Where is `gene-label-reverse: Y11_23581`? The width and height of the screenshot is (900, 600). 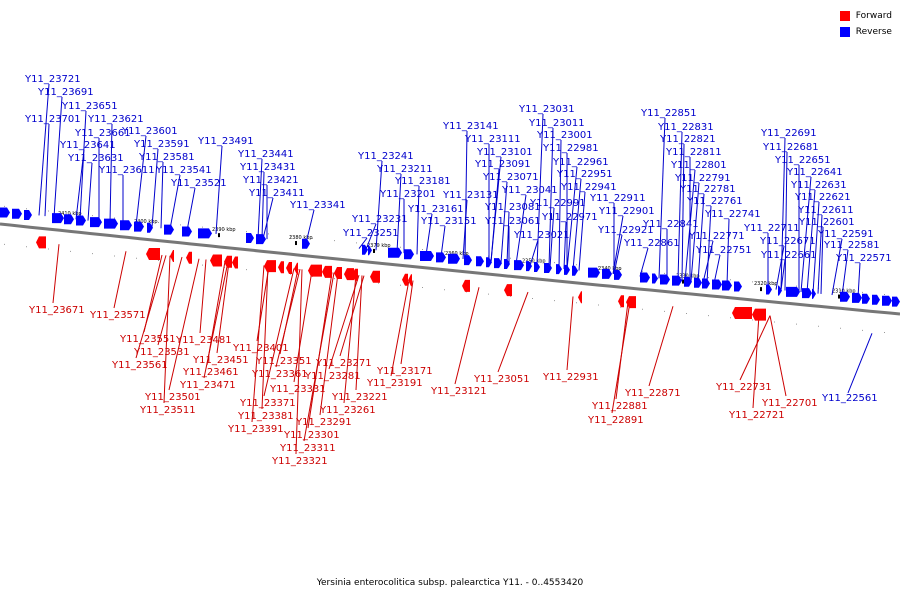
gene-label-reverse: Y11_23581 is located at coordinates (166, 157).